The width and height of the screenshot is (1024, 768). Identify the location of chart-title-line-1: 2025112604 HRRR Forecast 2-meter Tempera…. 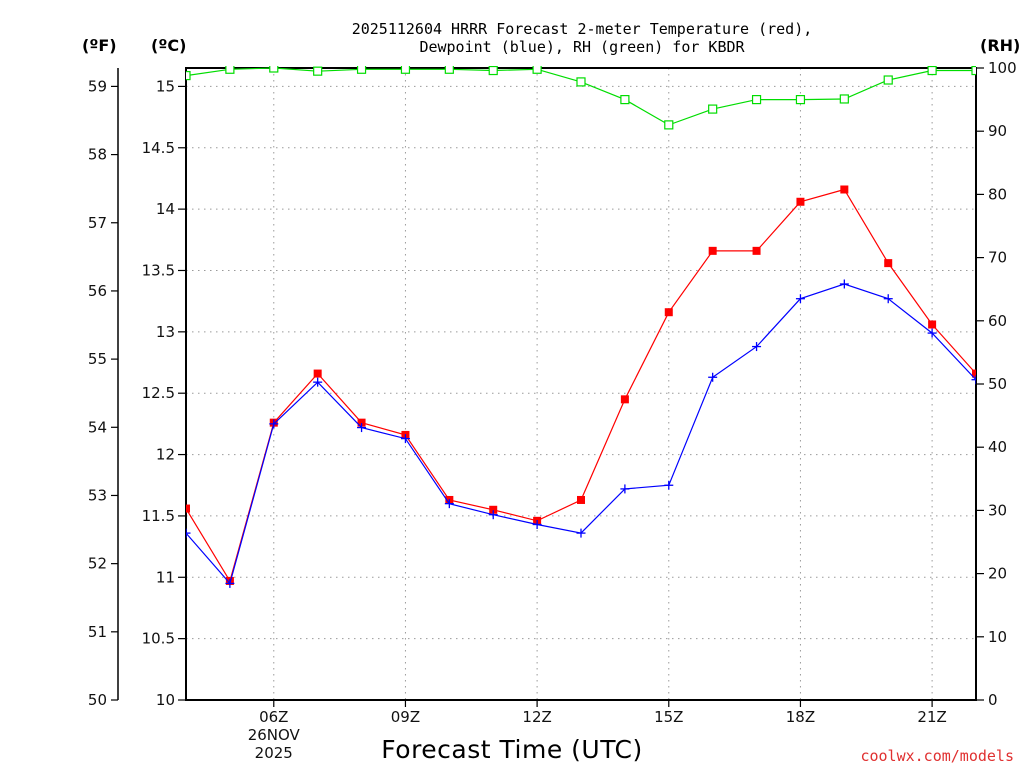
(582, 29).